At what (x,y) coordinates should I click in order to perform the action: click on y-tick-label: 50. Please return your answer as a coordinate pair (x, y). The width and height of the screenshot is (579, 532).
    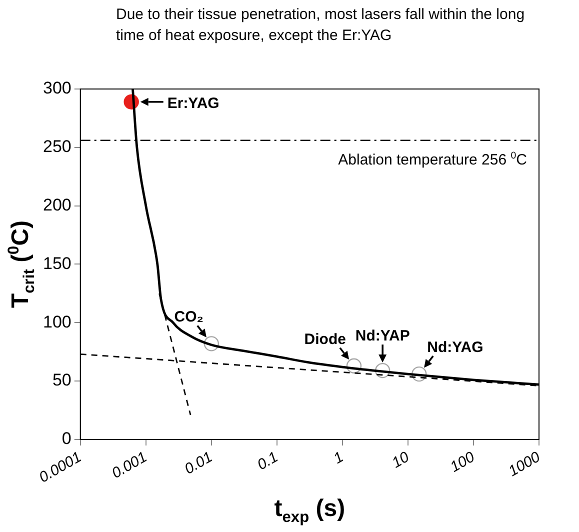
    Looking at the image, I should click on (62, 380).